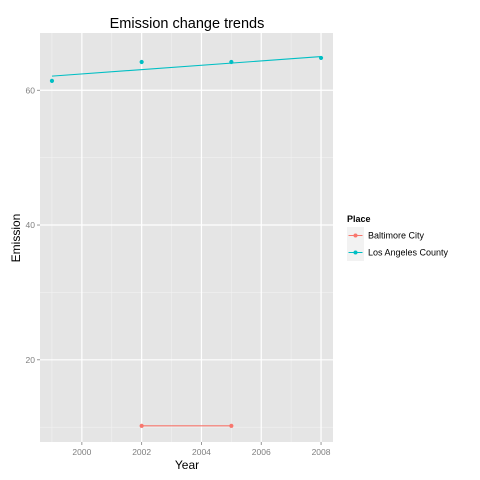 This screenshot has height=480, width=480. I want to click on x-axis-ticks: 2000 2002 2004 2006 2008, so click(201, 449).